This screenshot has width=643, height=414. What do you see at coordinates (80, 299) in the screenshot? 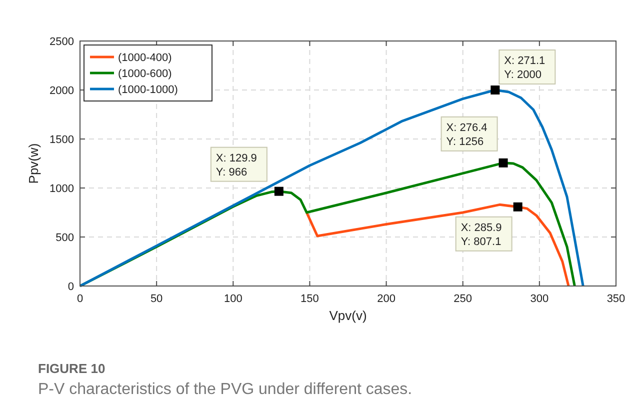
I see `x-tick-label: 0` at bounding box center [80, 299].